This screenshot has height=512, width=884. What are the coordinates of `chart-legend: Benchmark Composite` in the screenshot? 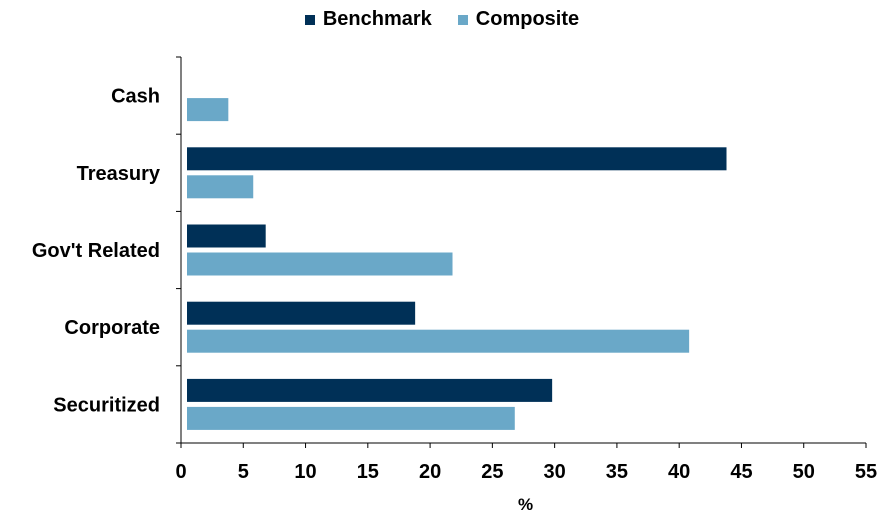 It's located at (442, 19).